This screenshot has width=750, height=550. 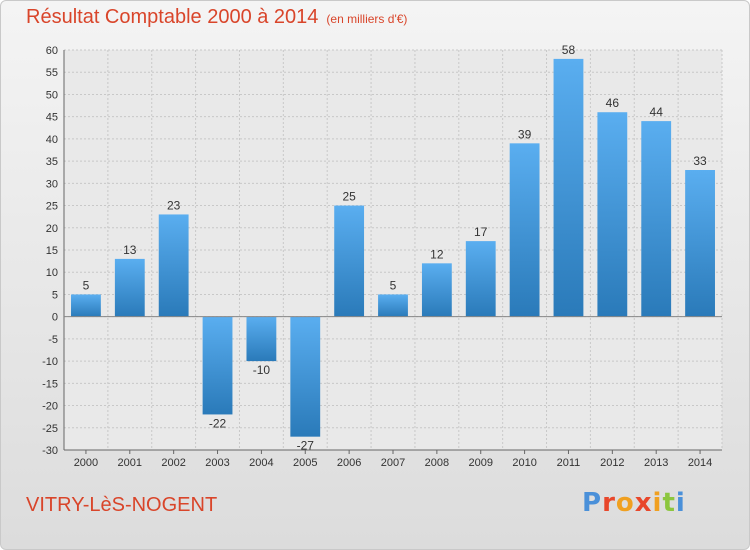 What do you see at coordinates (700, 463) in the screenshot?
I see `x-tick-label: 2014` at bounding box center [700, 463].